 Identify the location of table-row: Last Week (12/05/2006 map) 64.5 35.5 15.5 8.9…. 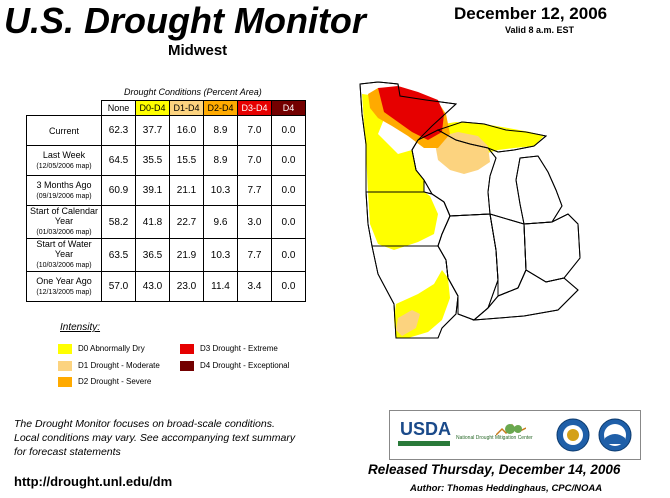
(166, 160).